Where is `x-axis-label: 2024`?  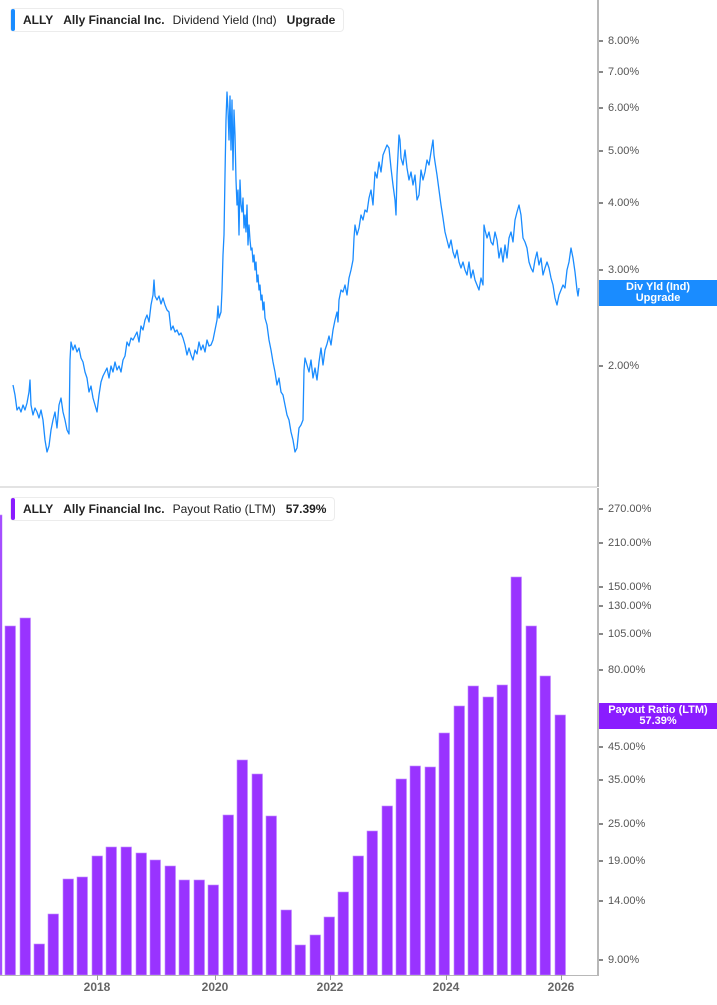 x-axis-label: 2024 is located at coordinates (446, 987).